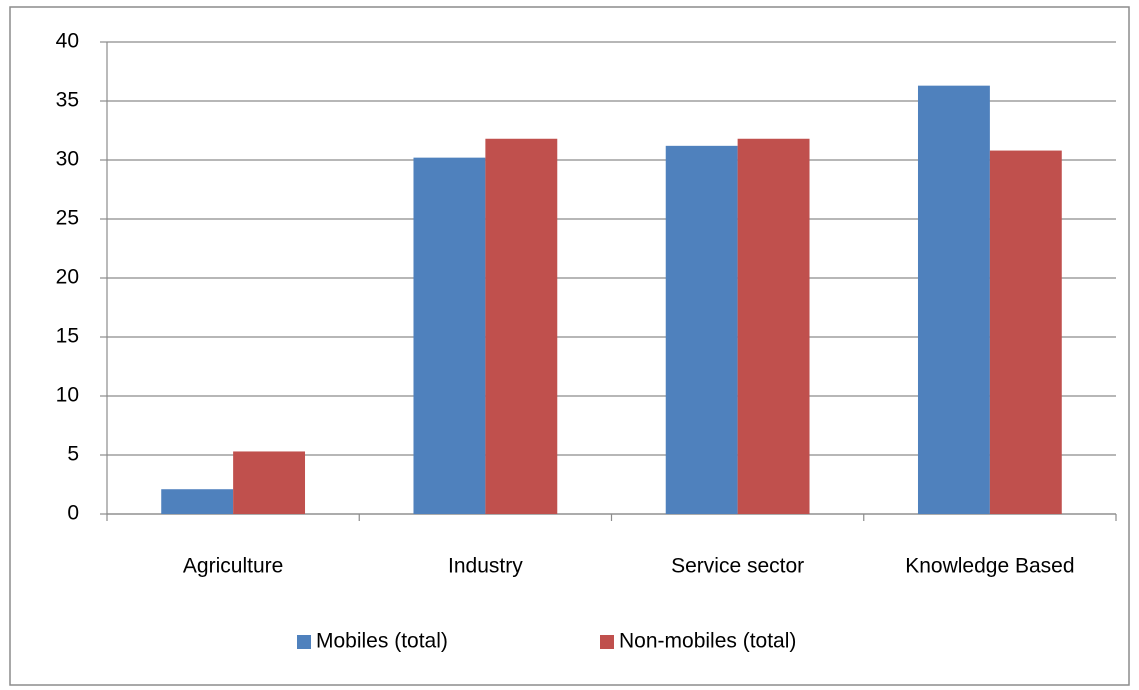  What do you see at coordinates (485, 566) in the screenshot?
I see `x-tick-label: Industry` at bounding box center [485, 566].